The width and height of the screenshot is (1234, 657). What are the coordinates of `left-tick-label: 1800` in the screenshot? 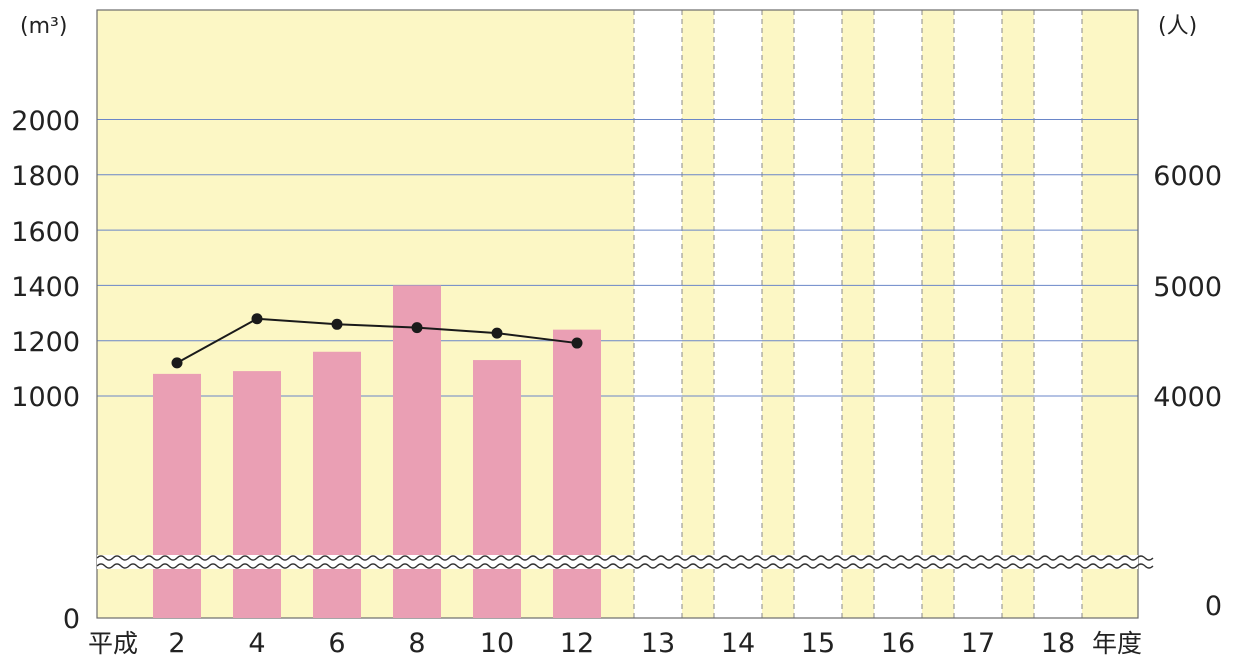 It's located at (45, 176).